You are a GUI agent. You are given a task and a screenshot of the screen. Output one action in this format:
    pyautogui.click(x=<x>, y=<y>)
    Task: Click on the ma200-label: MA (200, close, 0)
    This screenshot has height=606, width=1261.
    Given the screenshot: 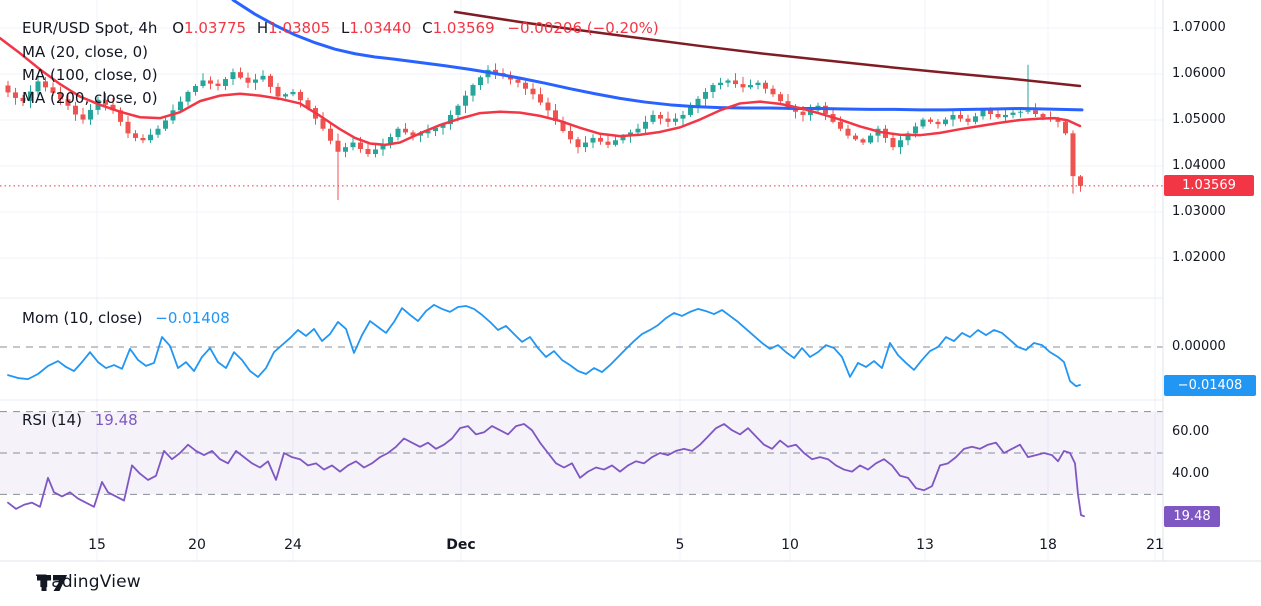 What is the action you would take?
    pyautogui.click(x=90, y=98)
    